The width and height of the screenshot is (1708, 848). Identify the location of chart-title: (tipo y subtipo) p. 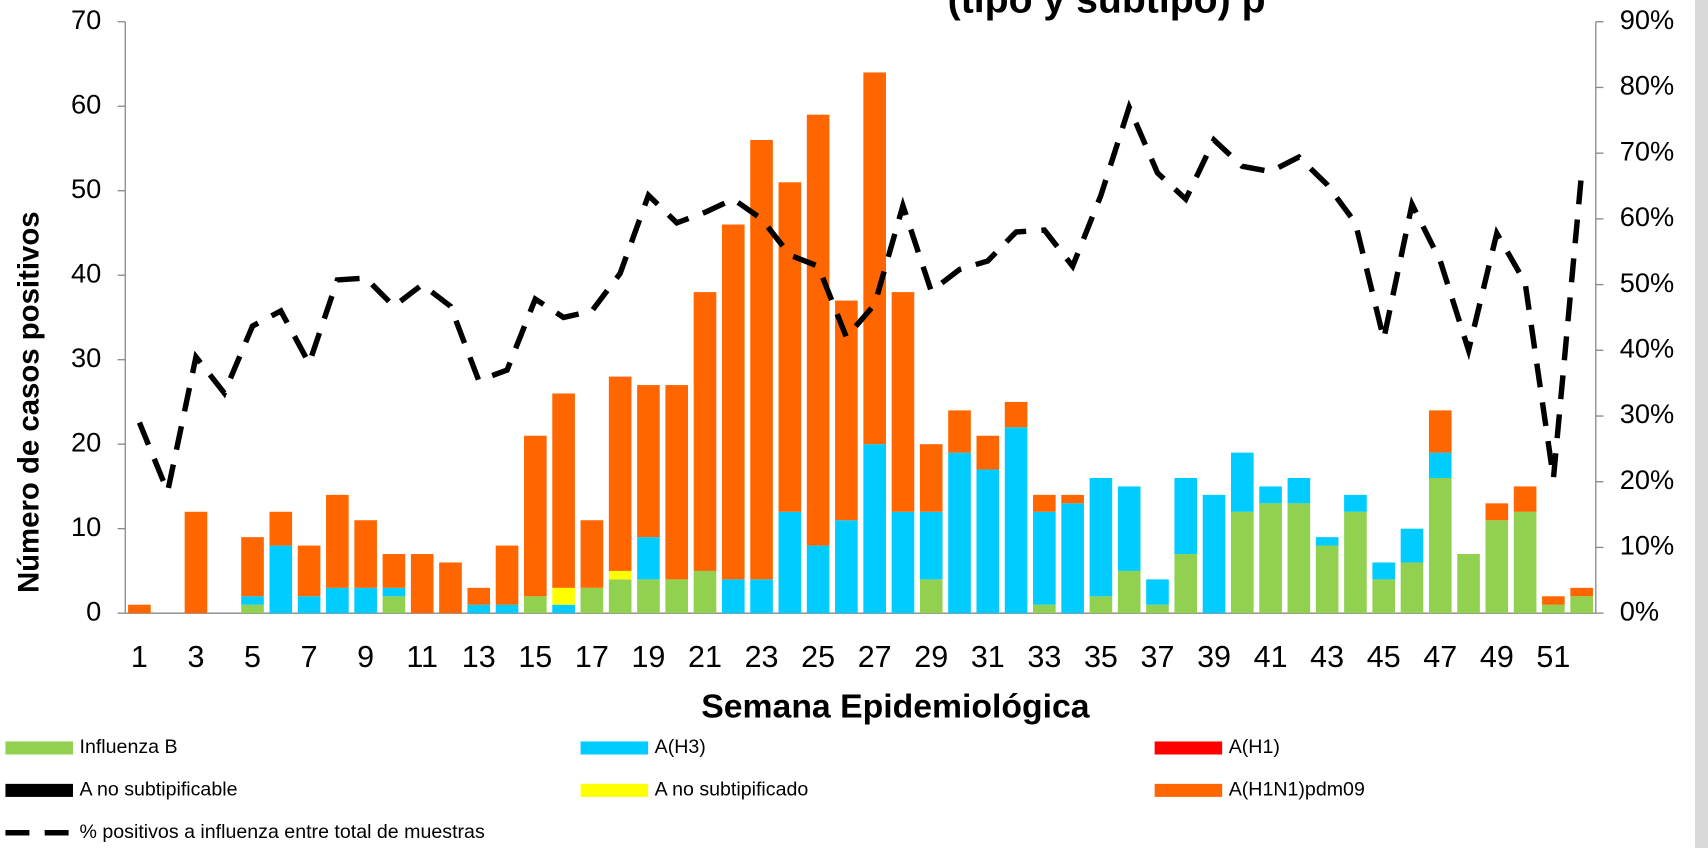
(1107, 10).